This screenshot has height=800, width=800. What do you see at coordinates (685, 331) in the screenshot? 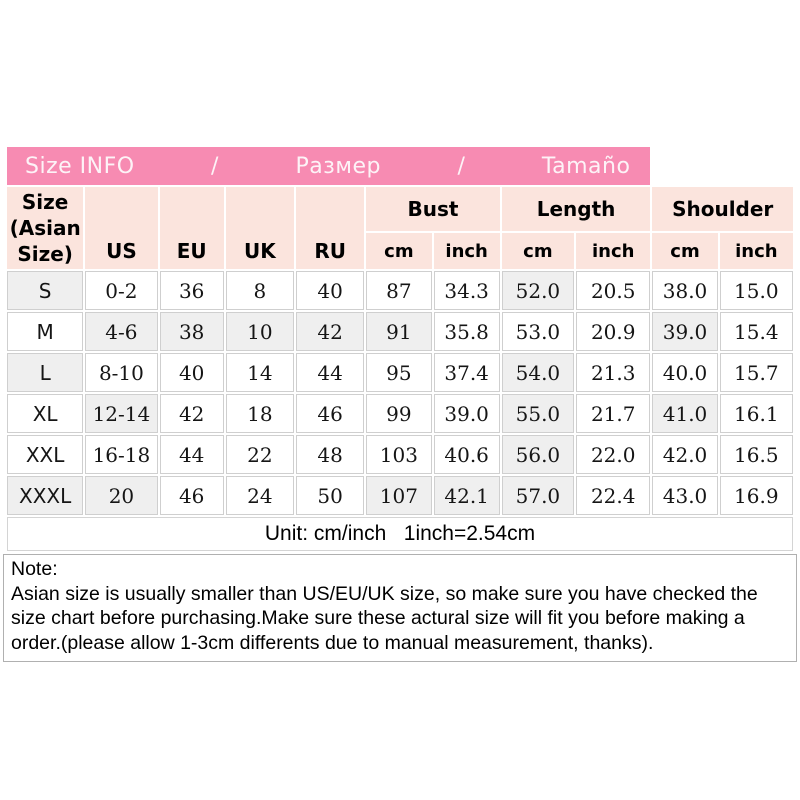
I see `cell-shoulder-cm: 39.0` at bounding box center [685, 331].